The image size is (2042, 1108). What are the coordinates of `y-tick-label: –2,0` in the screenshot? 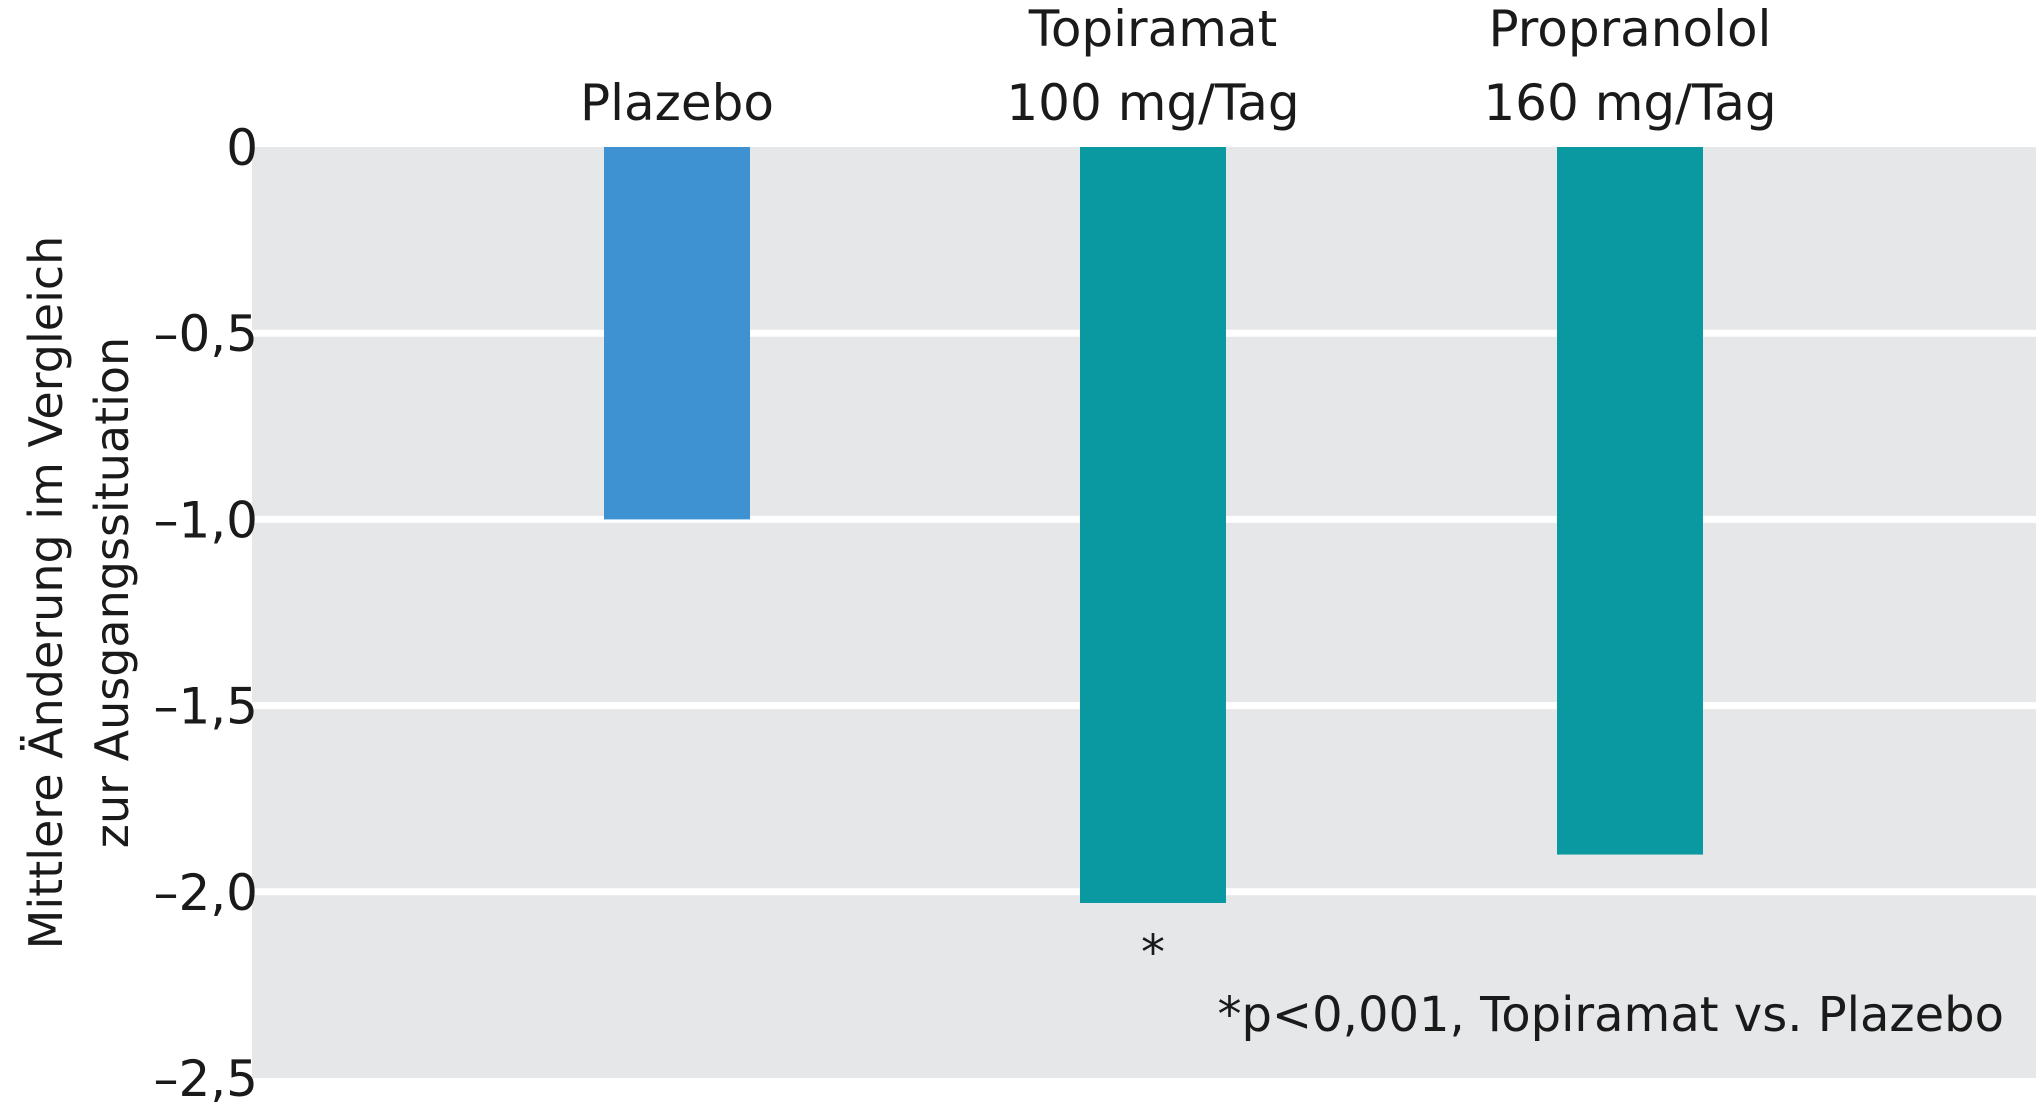 It's located at (205, 893).